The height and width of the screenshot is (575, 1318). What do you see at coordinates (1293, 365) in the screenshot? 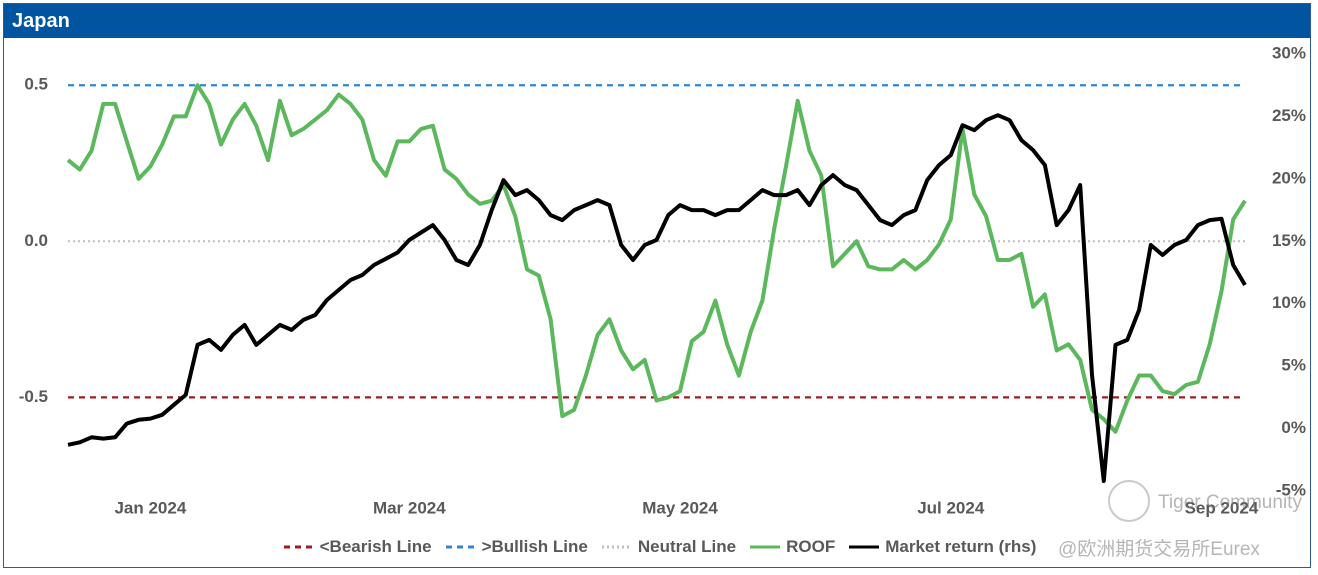
I see `y2-tick-label: 5%` at bounding box center [1293, 365].